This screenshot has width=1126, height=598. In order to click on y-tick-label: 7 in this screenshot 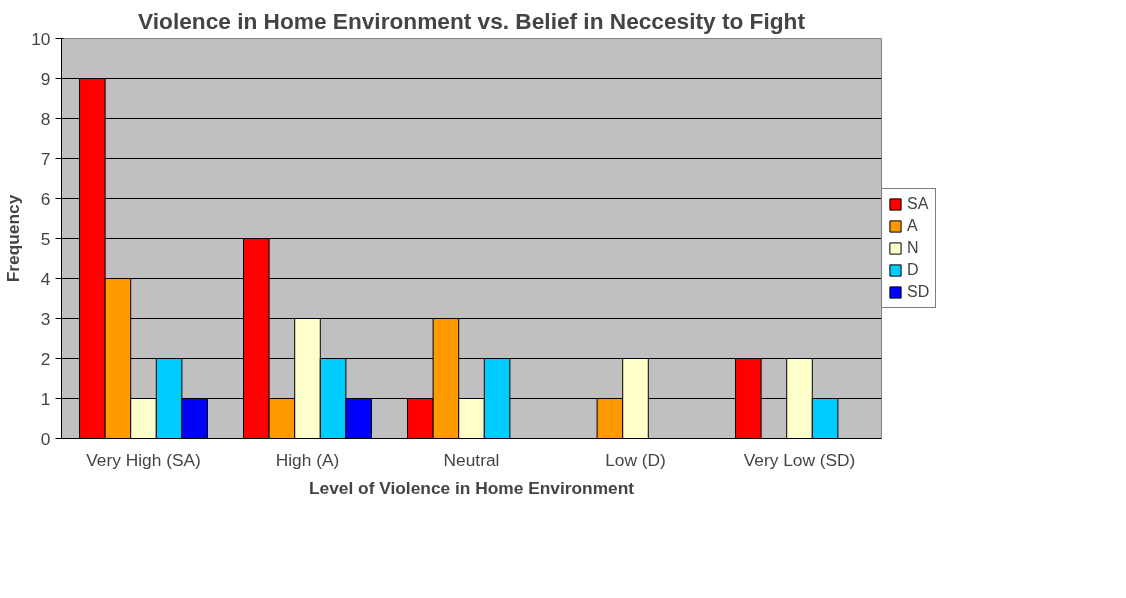, I will do `click(45, 158)`.